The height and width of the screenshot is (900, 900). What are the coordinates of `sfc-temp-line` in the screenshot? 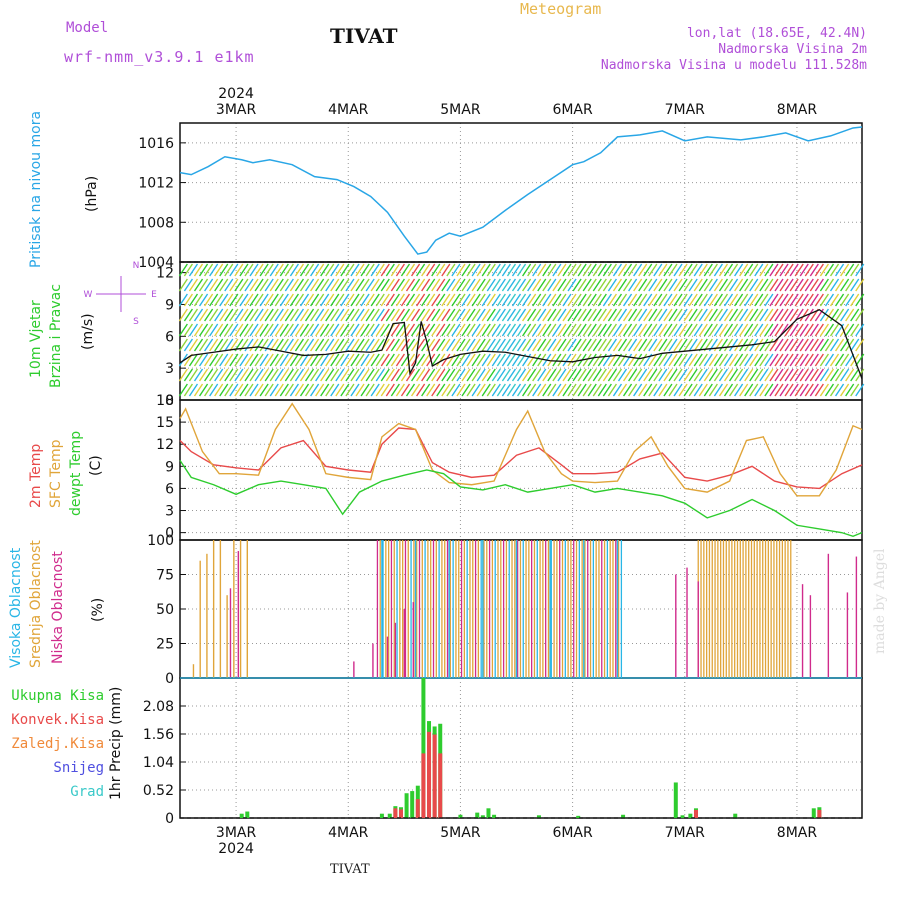 It's located at (521, 449).